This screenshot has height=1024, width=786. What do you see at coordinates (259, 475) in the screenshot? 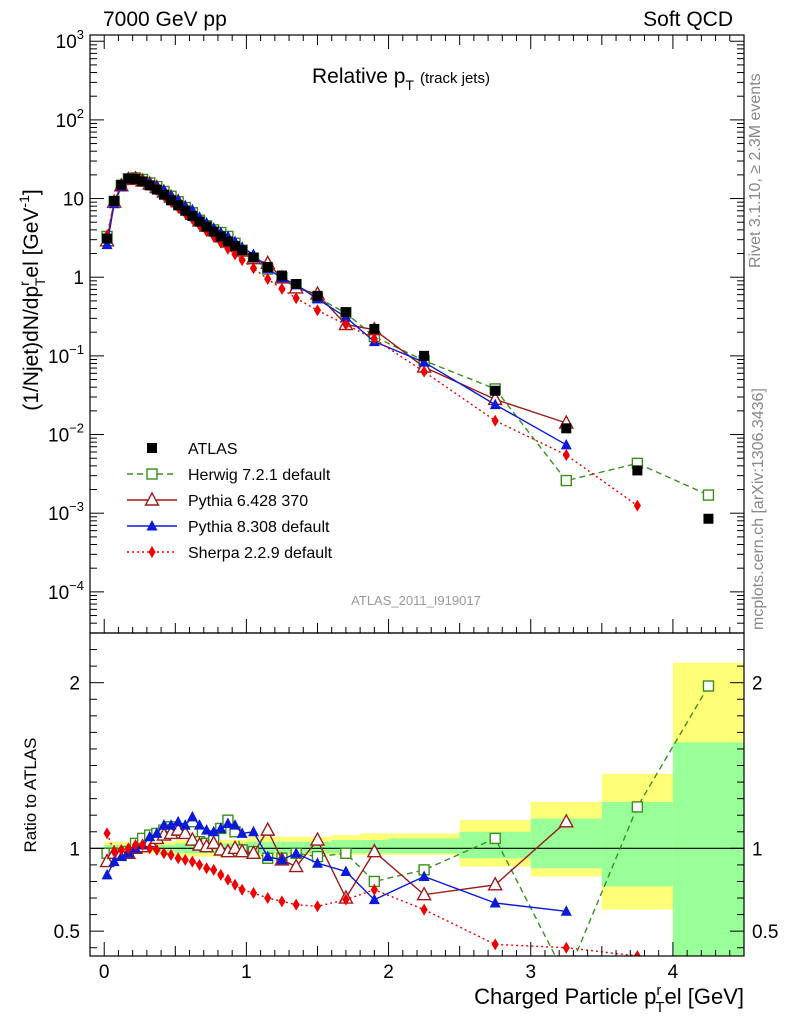
I see `legend-label: Herwig 7.2.1 default` at bounding box center [259, 475].